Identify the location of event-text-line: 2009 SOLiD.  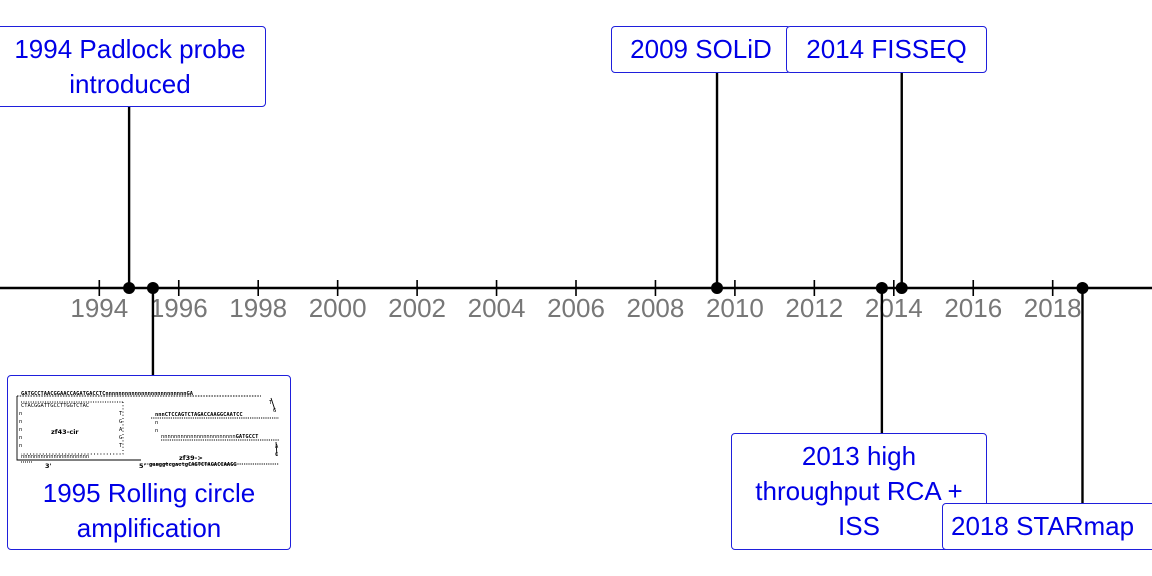
(701, 49).